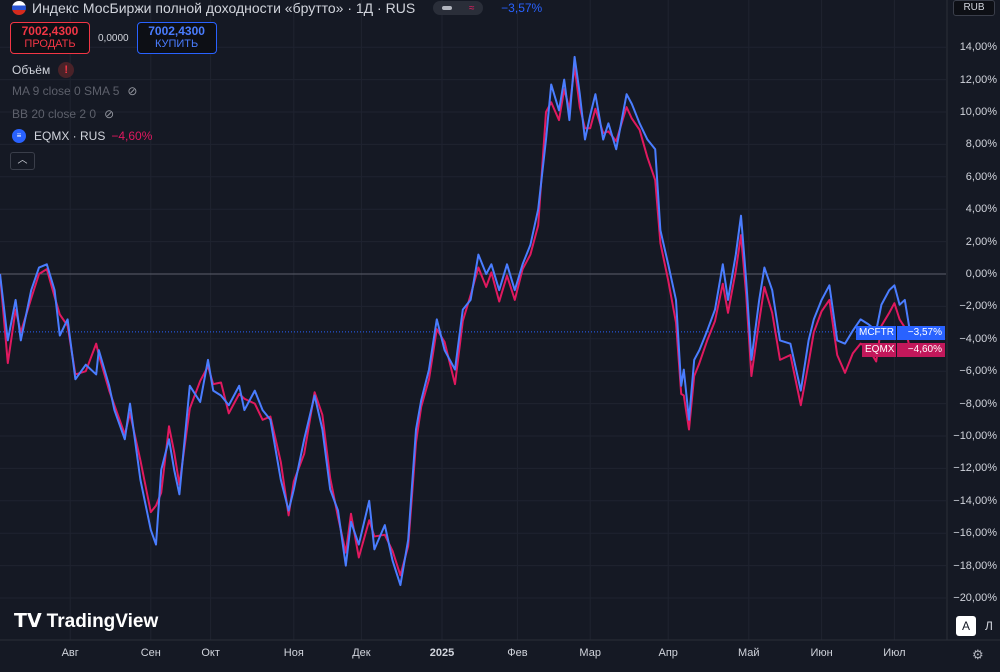 The image size is (1000, 672). Describe the element at coordinates (975, 533) in the screenshot. I see `y-tick-label: −16,00%` at that location.